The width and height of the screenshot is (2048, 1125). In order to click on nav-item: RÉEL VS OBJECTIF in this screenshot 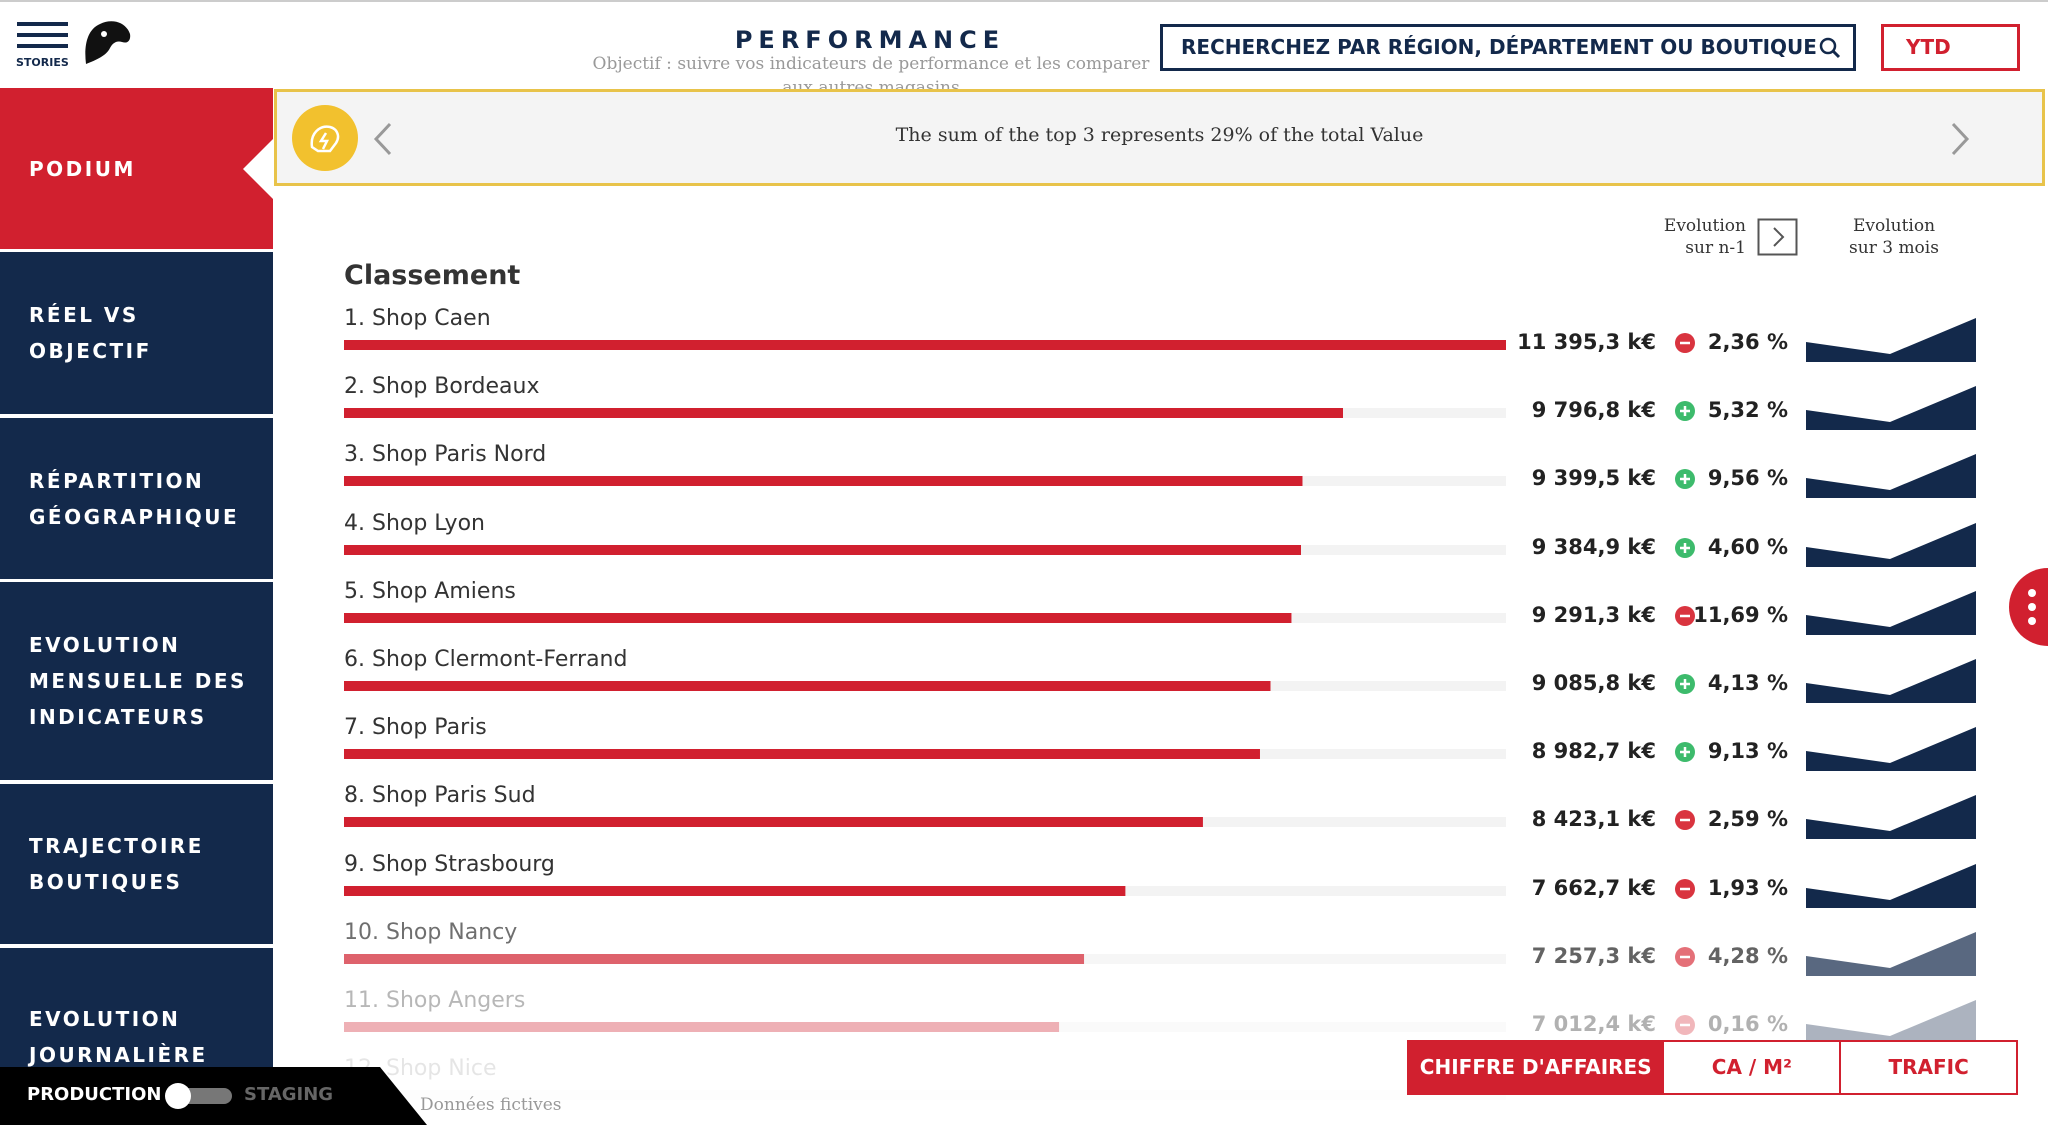, I will do `click(136, 333)`.